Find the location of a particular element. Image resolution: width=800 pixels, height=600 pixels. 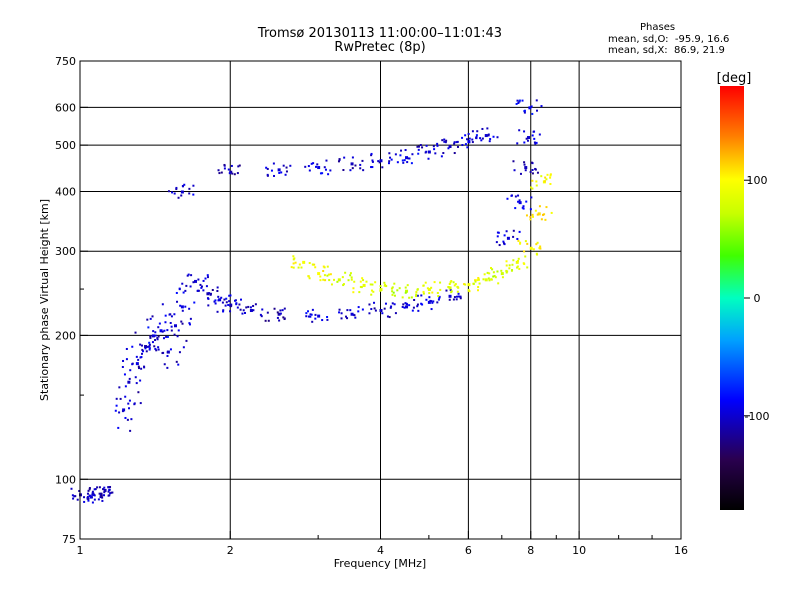

colorbar-ticks: 100 0 -100 is located at coordinates (756, 298).